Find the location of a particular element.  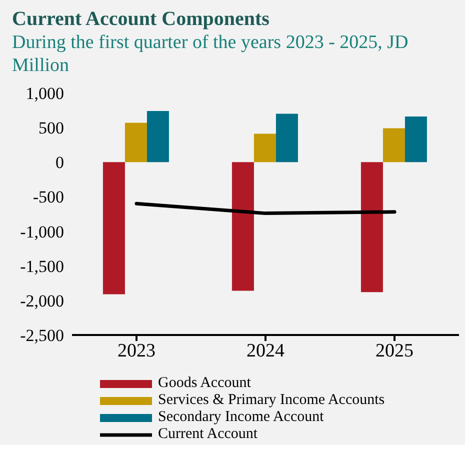

y-tick-label: -2,000 is located at coordinates (42, 300).